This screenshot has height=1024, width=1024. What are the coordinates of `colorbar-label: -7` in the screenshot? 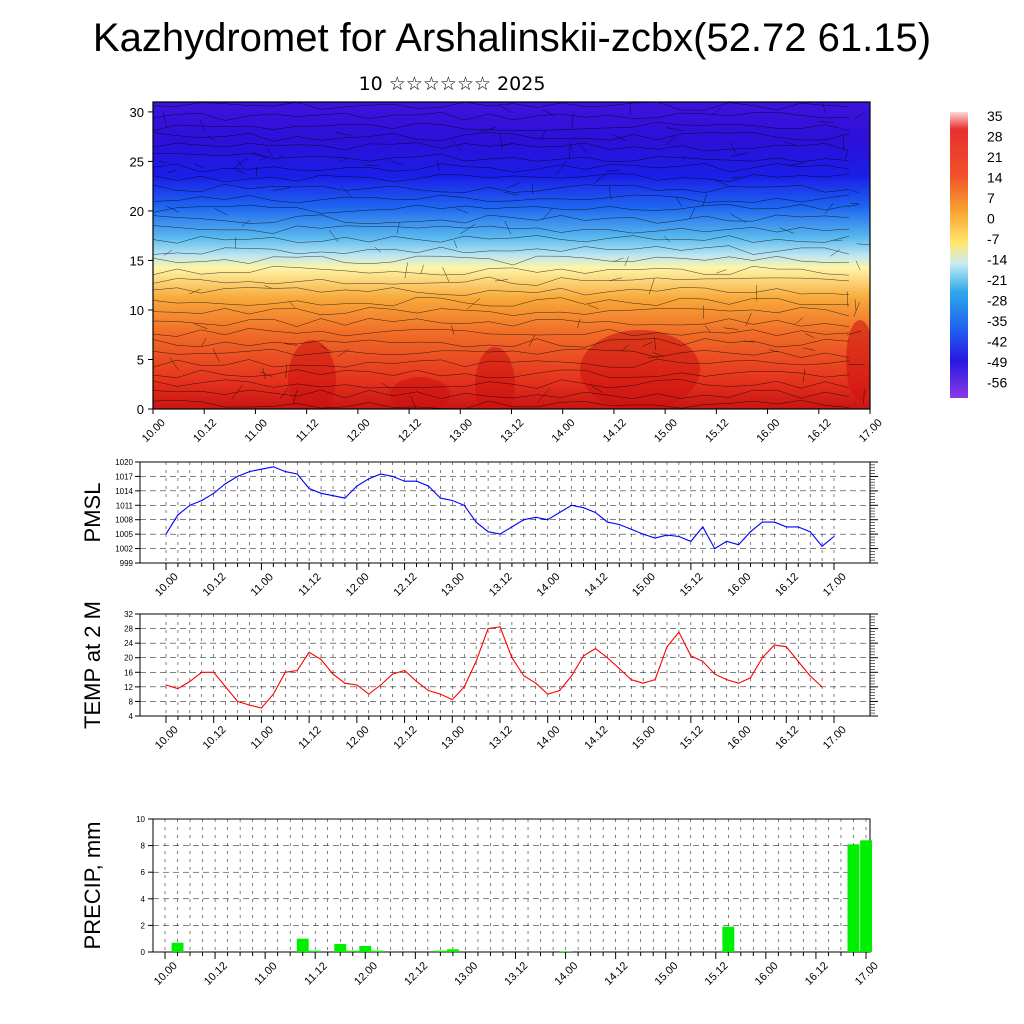 It's located at (993, 239).